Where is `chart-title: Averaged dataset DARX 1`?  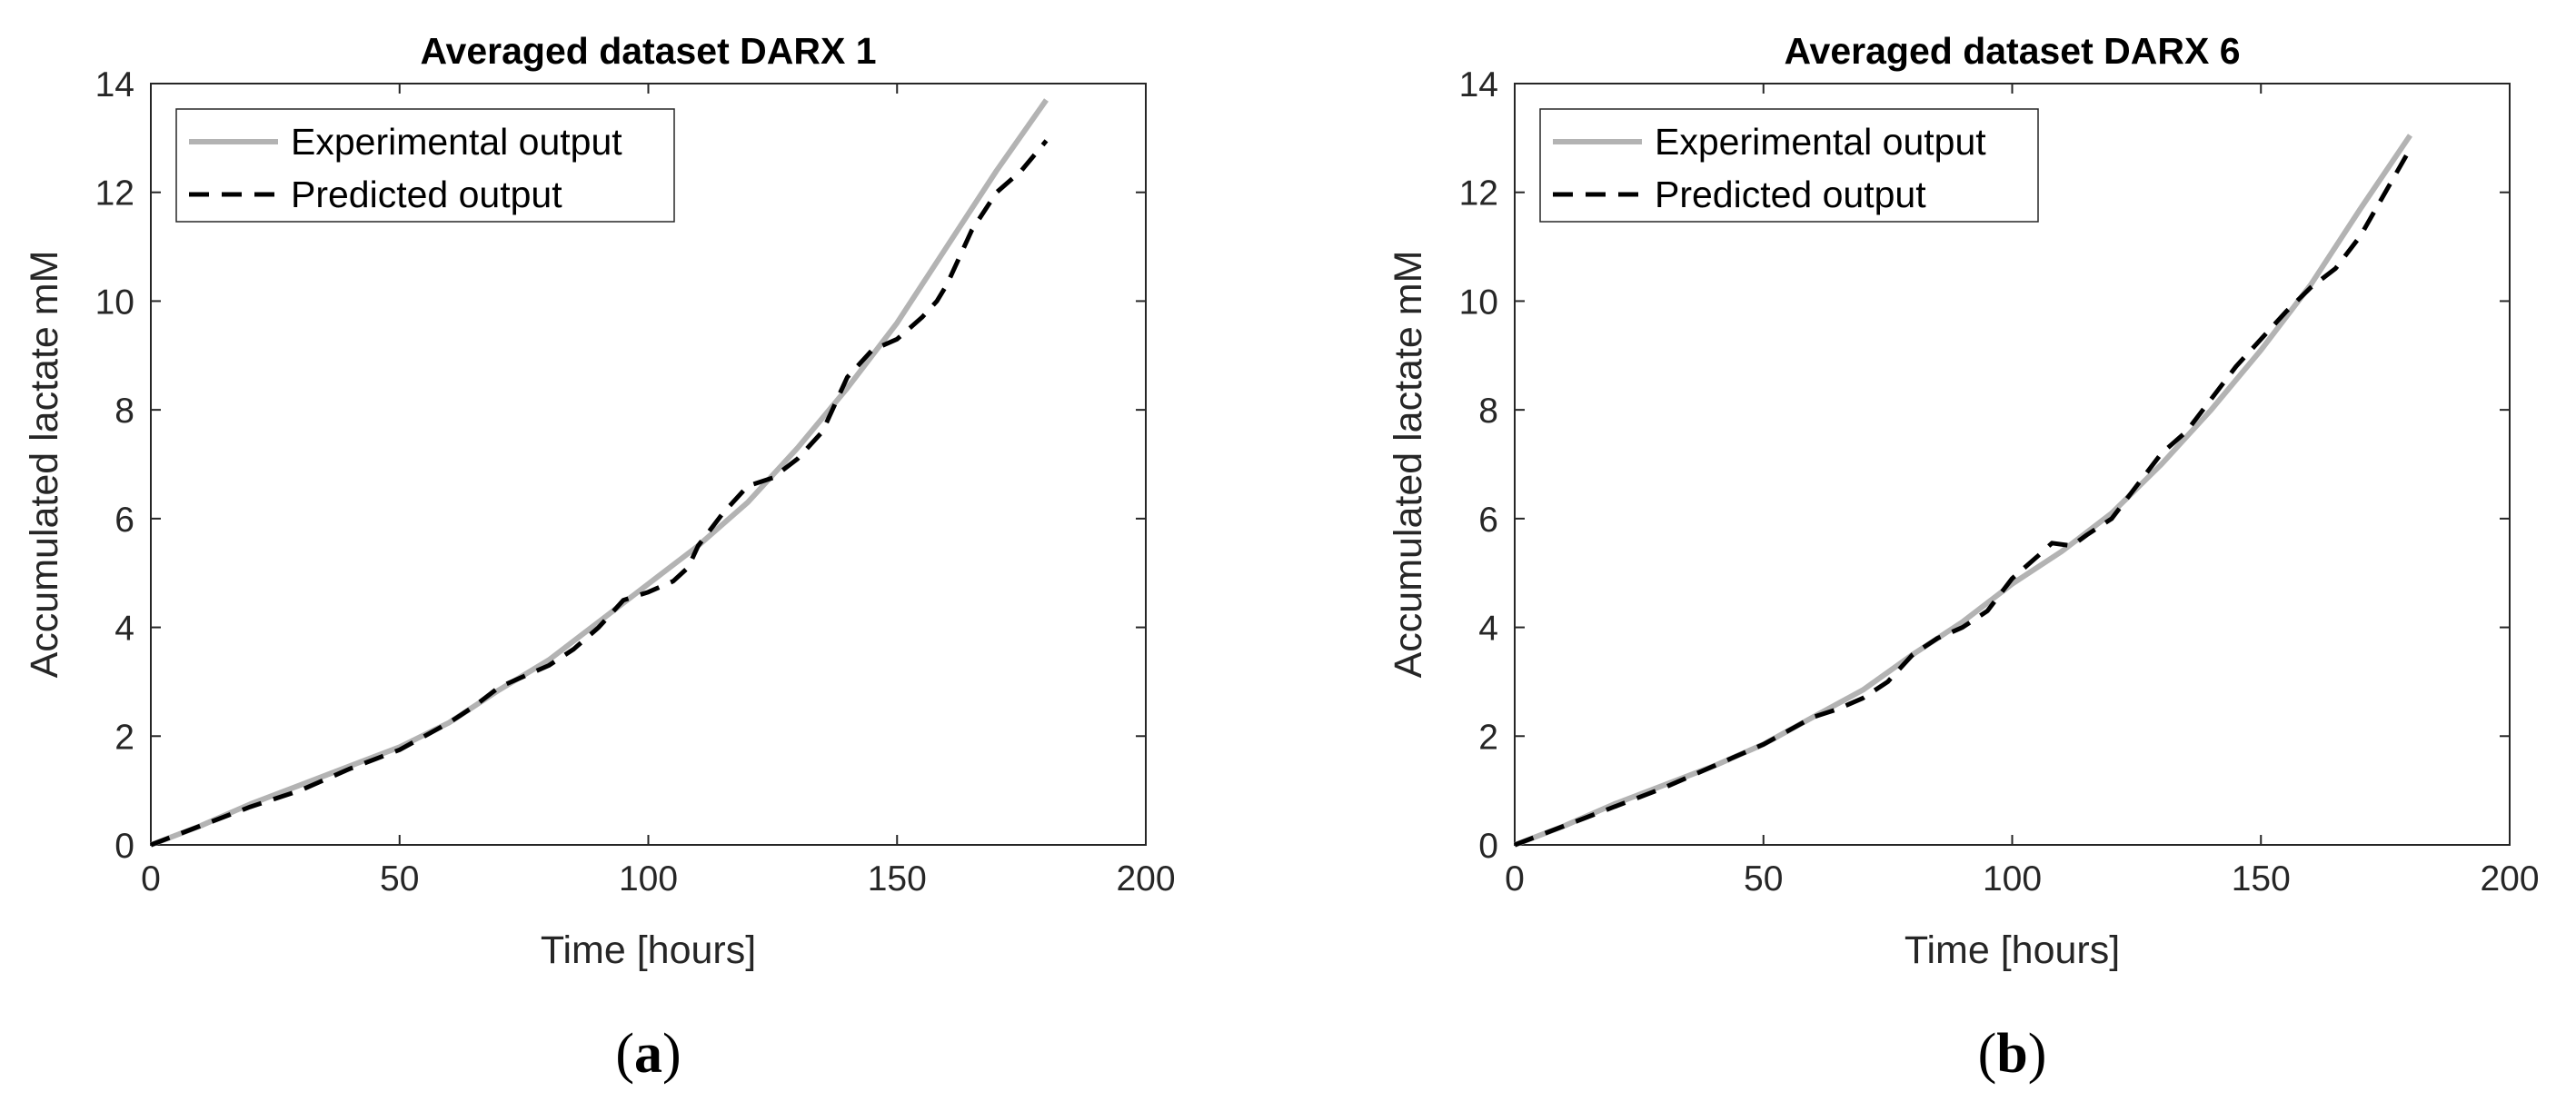 chart-title: Averaged dataset DARX 1 is located at coordinates (648, 51).